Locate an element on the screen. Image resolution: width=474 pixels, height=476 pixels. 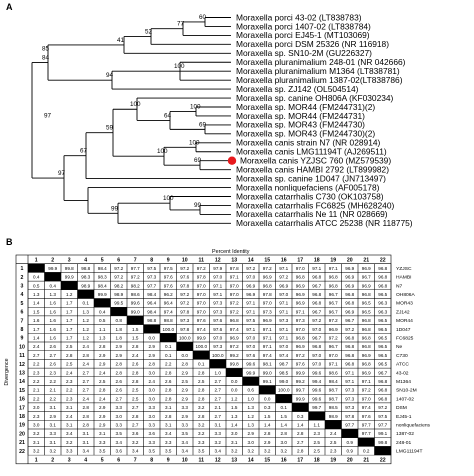
row-abbreviation: 1407-02 is located at coordinates (405, 399).